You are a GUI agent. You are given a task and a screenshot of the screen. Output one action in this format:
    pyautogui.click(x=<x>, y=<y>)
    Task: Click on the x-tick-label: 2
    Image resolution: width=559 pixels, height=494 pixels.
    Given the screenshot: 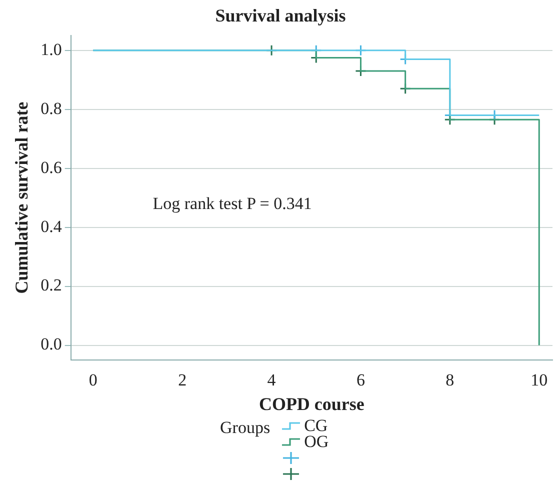 What is the action you would take?
    pyautogui.click(x=182, y=380)
    